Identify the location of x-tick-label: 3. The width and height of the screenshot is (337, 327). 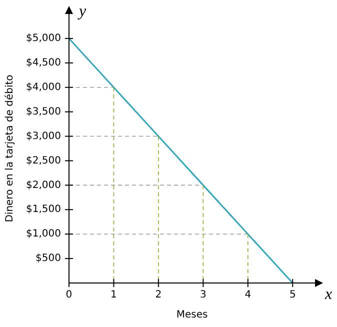
(203, 295).